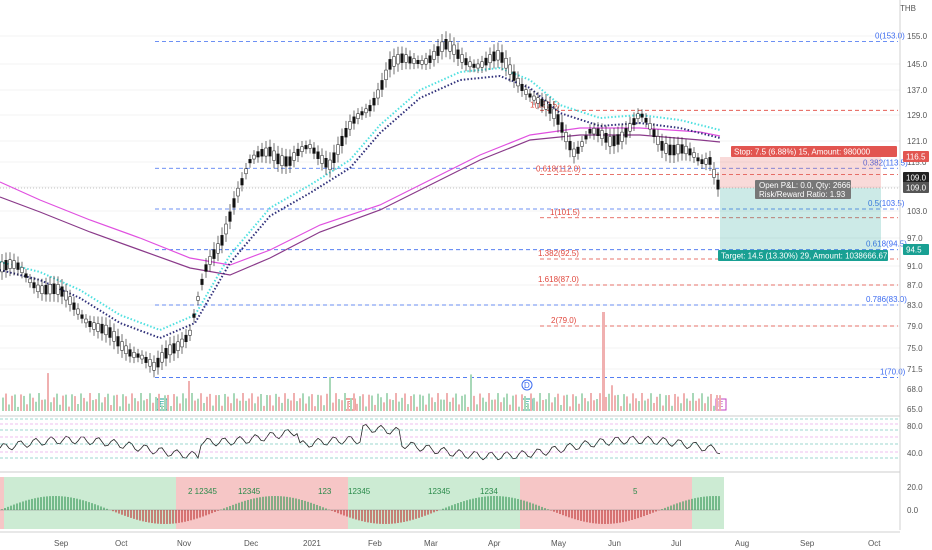 The image size is (932, 550). Describe the element at coordinates (802, 194) in the screenshot. I see `rr-label: Risk/Reward Ratio: 1.93` at that location.